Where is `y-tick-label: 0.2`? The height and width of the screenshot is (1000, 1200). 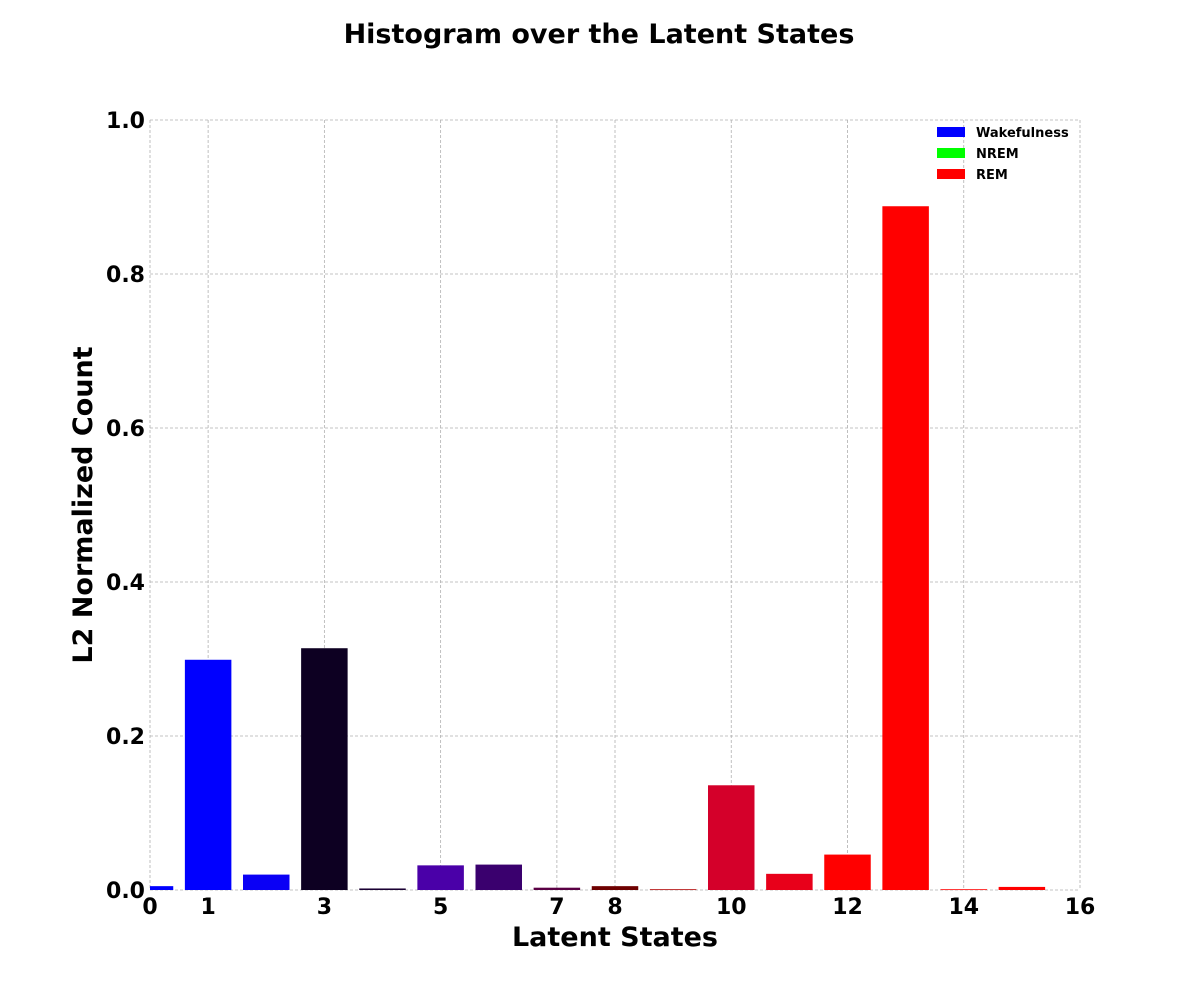 y-tick-label: 0.2 is located at coordinates (125, 737).